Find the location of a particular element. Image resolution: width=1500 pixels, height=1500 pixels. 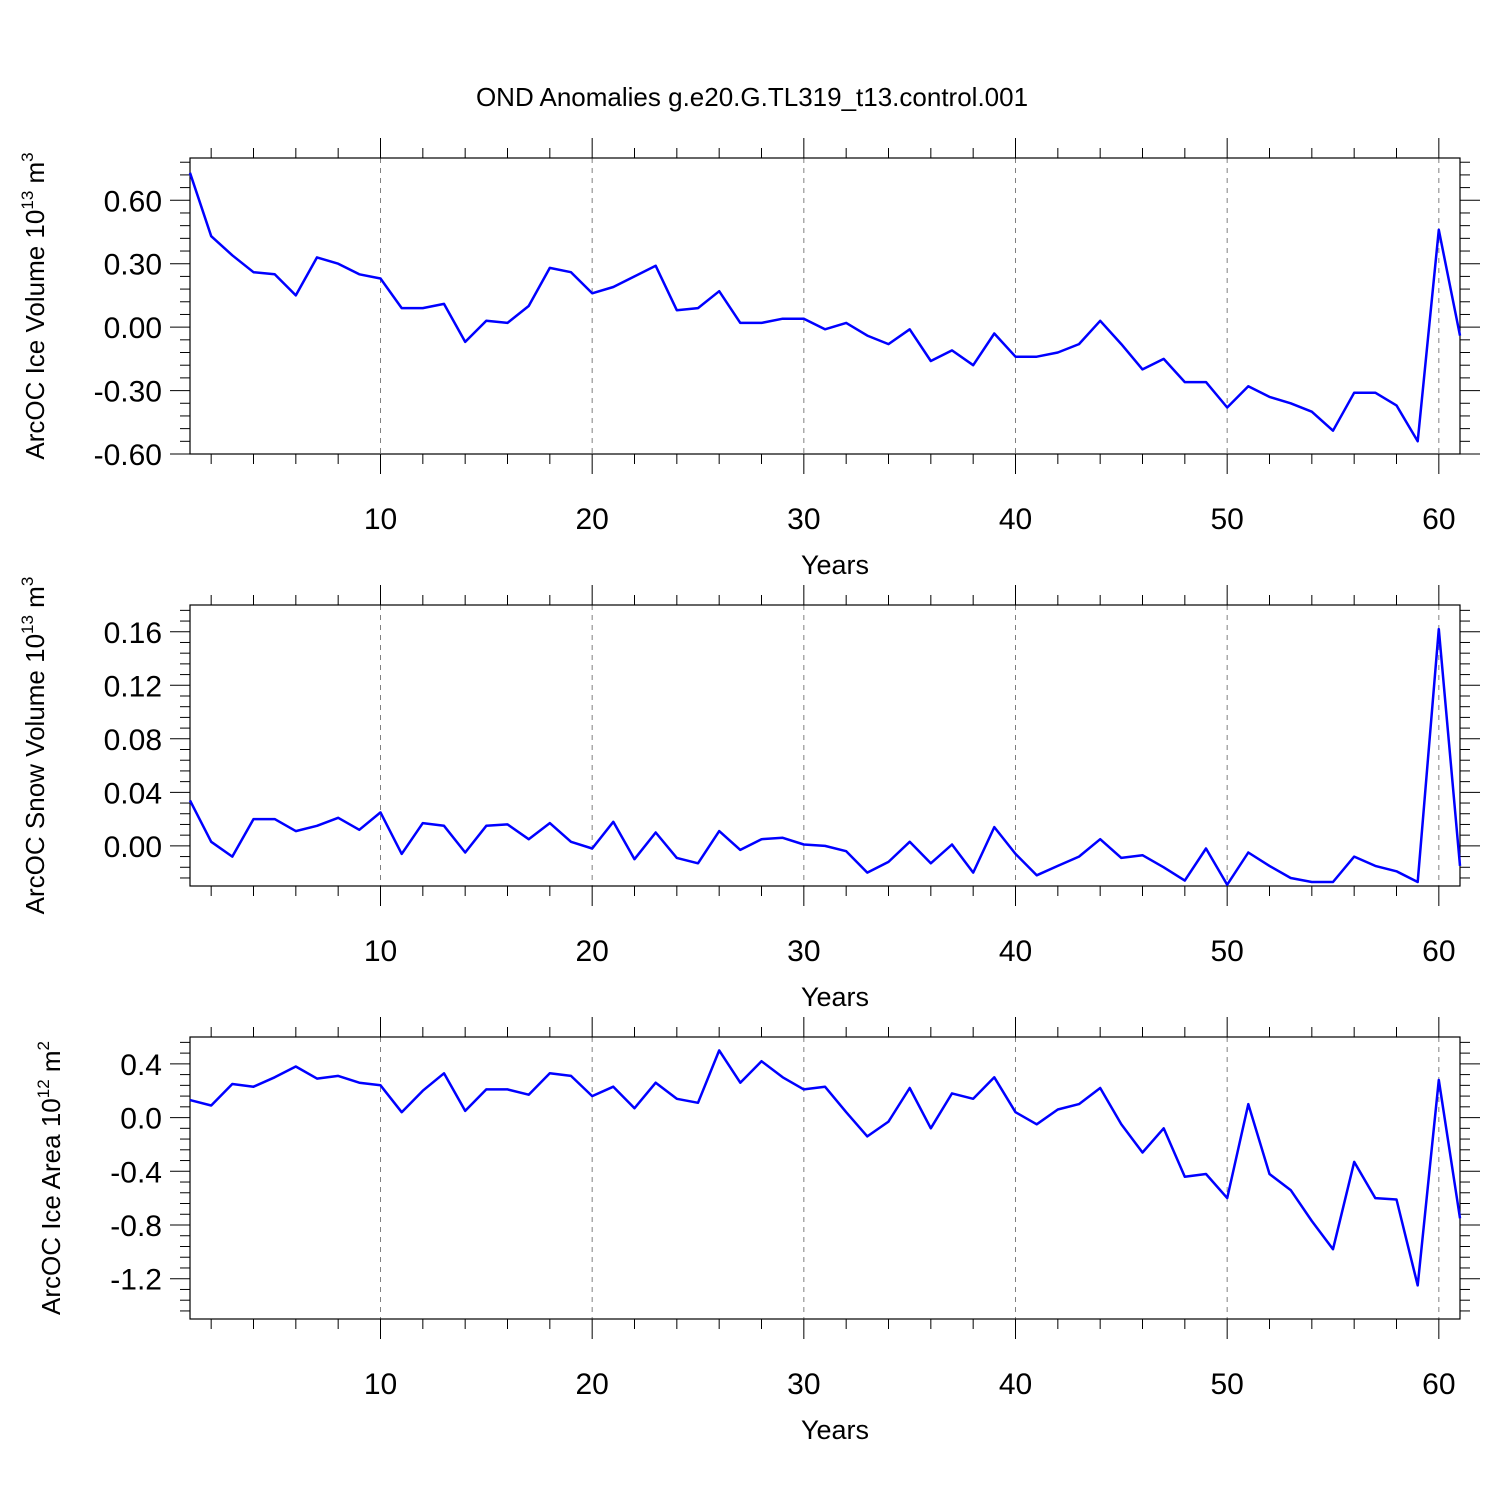

ice-volume-x-tick-label: 50 is located at coordinates (1226, 519).